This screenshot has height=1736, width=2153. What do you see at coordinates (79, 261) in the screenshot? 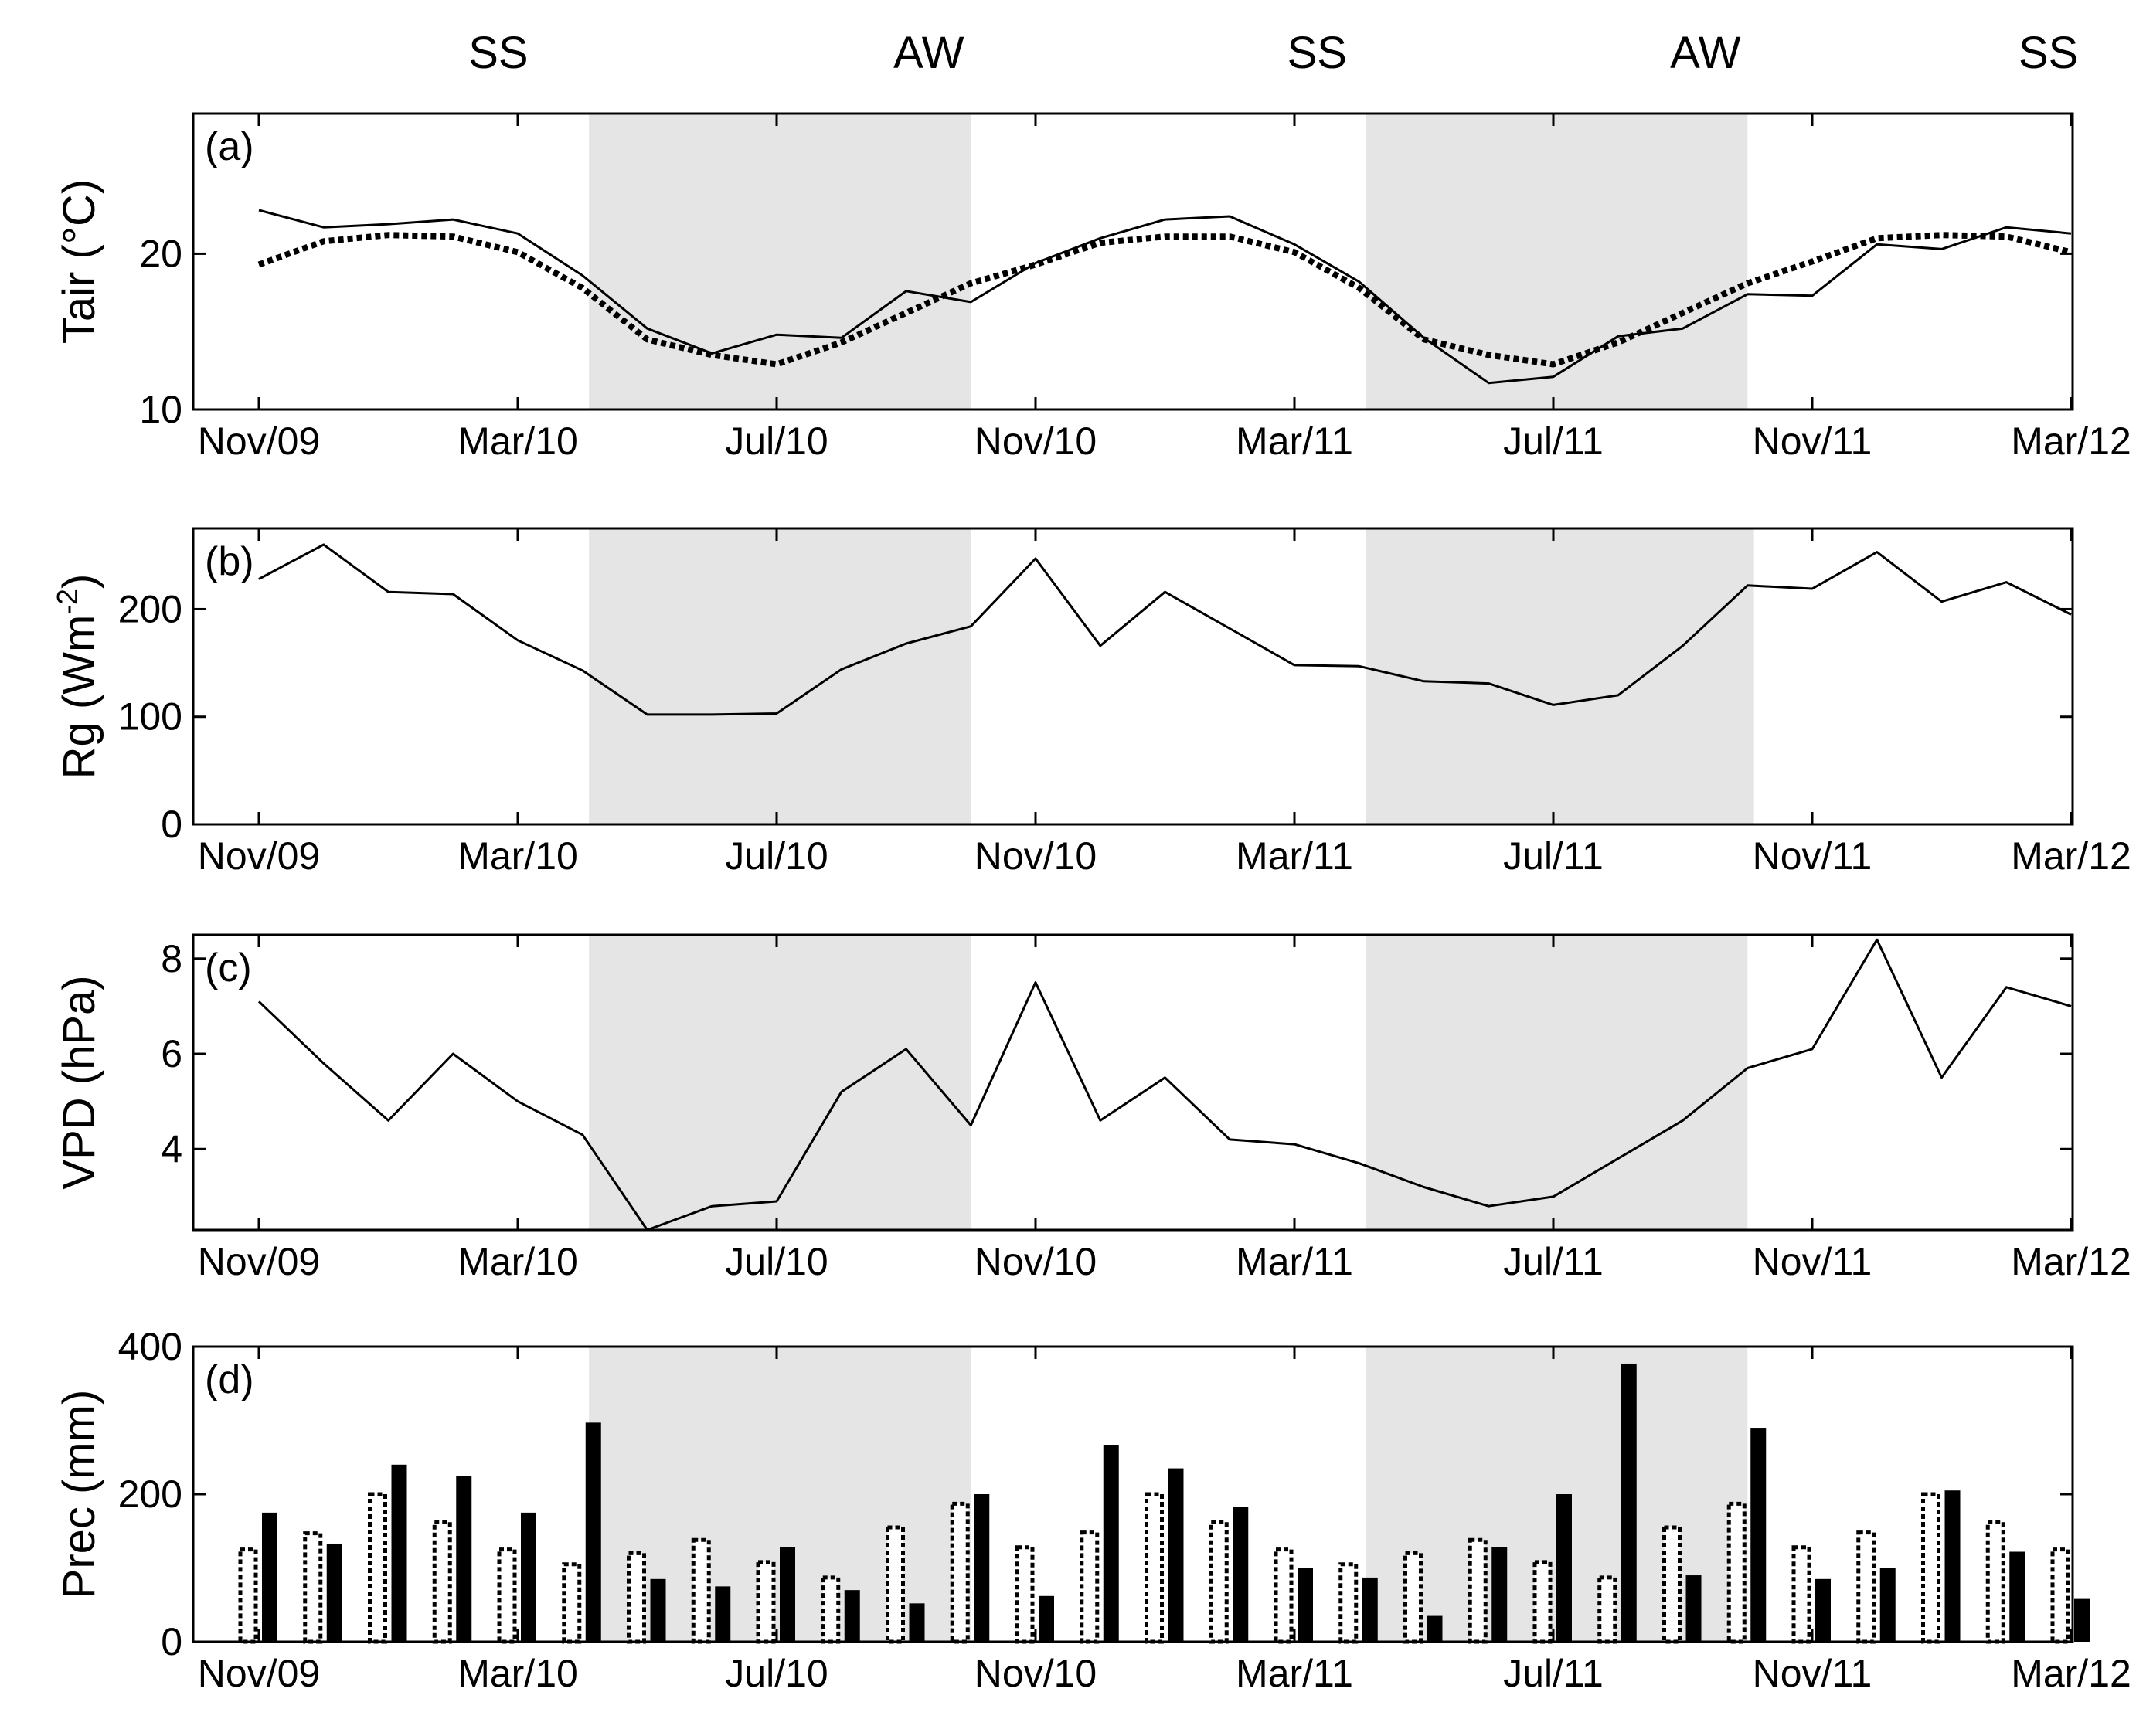
I see `y-axis-label: Tair (°C)` at bounding box center [79, 261].